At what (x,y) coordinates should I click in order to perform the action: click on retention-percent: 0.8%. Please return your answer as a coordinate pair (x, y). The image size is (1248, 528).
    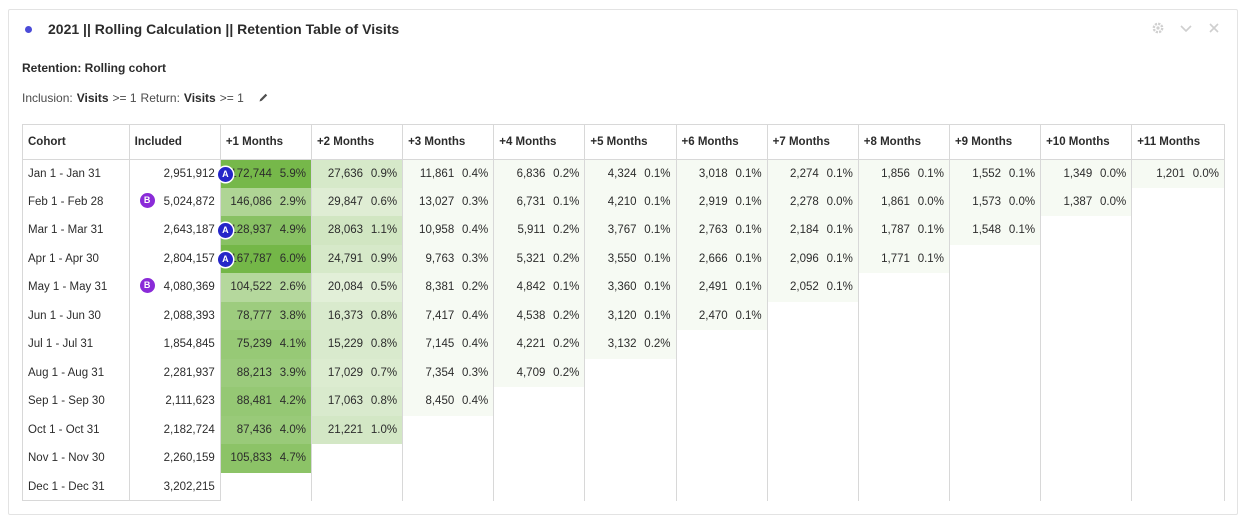
    Looking at the image, I should click on (384, 315).